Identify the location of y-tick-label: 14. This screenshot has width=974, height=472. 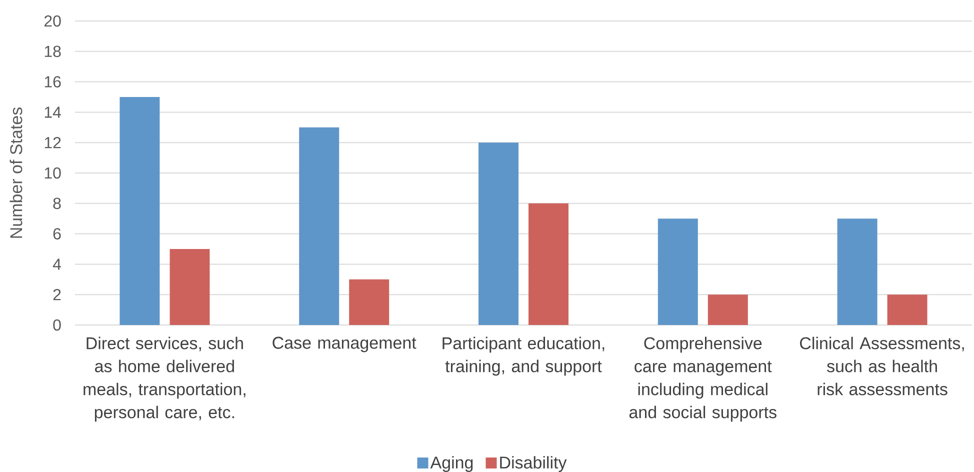
(52, 112).